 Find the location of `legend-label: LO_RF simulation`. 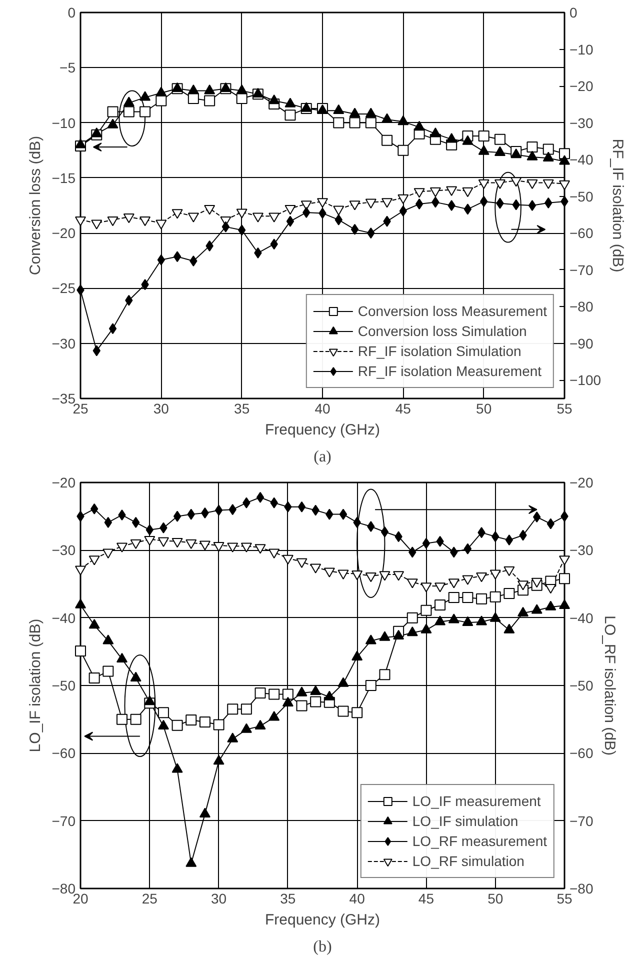

legend-label: LO_RF simulation is located at coordinates (468, 861).